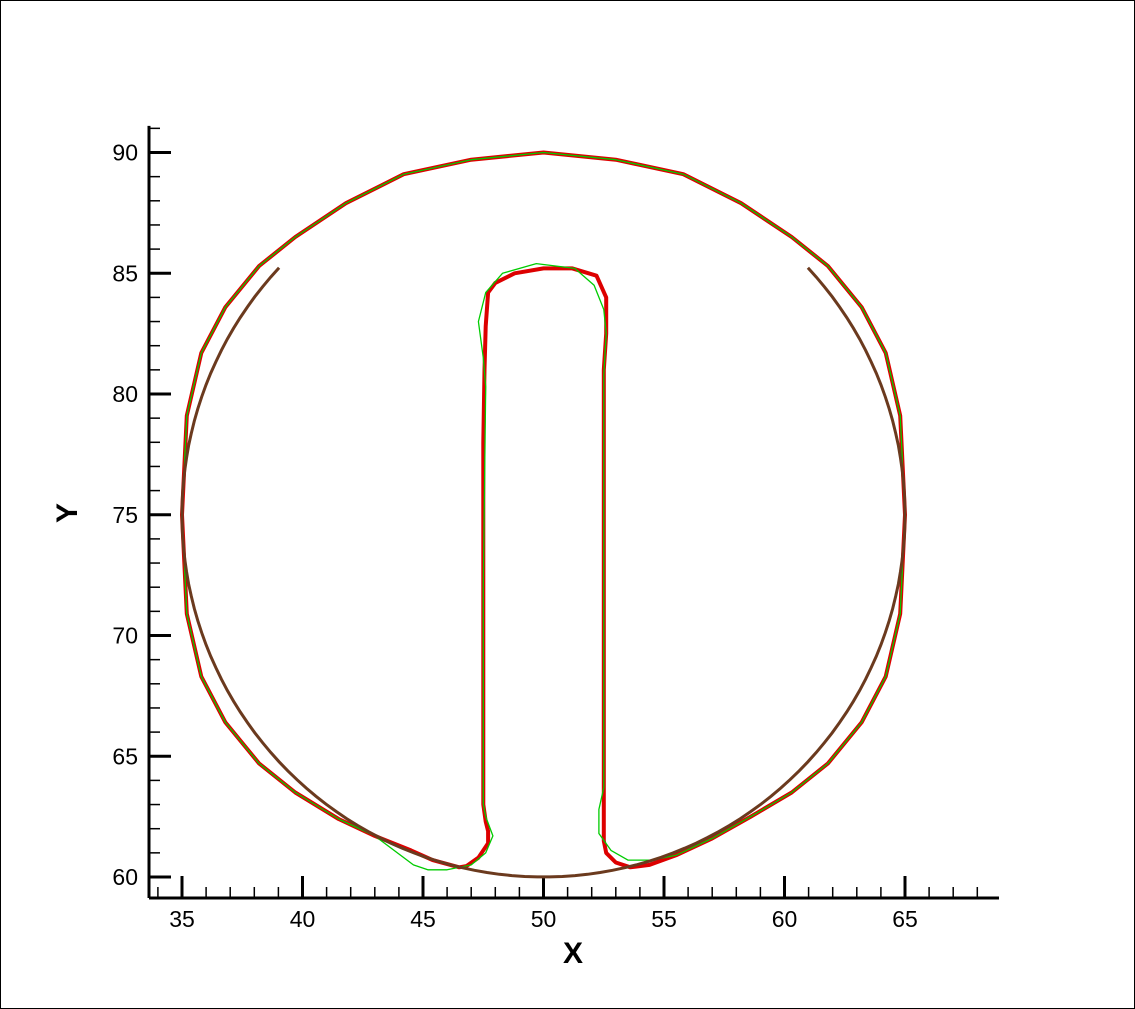 This screenshot has height=1009, width=1135. I want to click on x-tick-label: 55, so click(664, 919).